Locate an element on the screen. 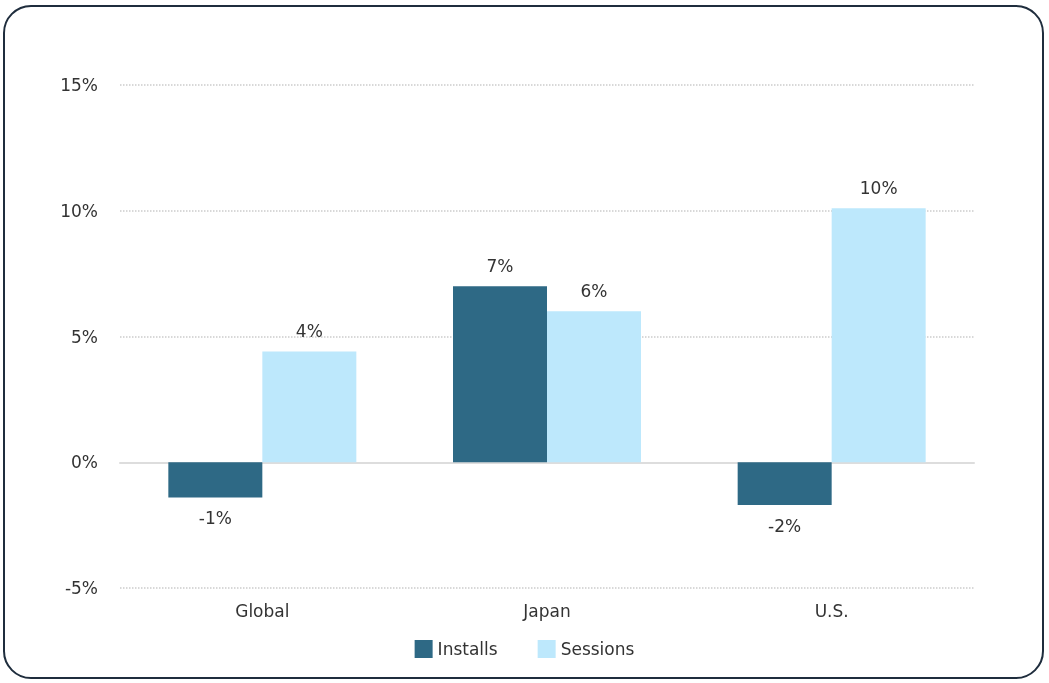  x-tick-label: U.S. is located at coordinates (831, 610).